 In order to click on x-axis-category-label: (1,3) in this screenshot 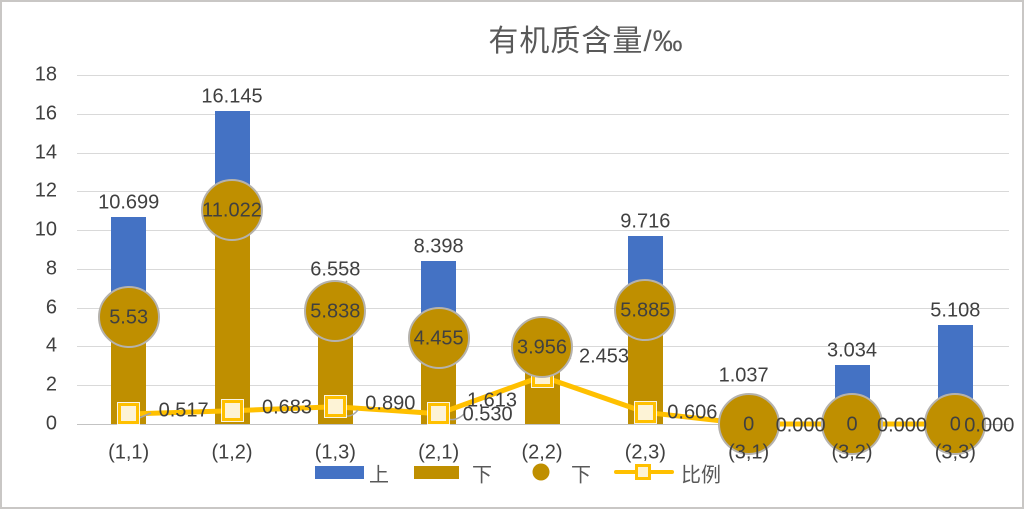, I will do `click(335, 452)`.